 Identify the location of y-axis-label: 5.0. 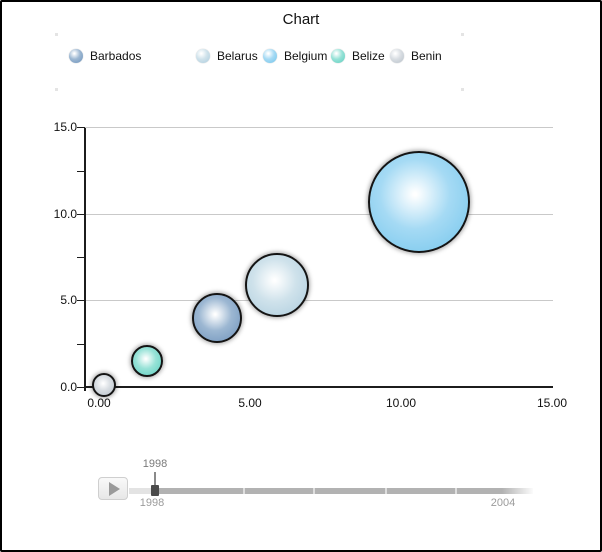
(68, 300).